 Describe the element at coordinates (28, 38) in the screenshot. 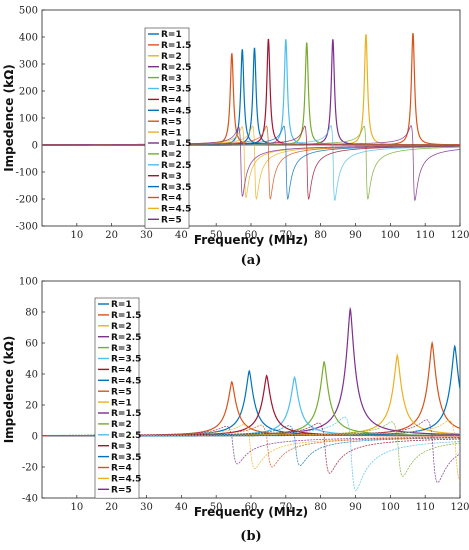

I see `y-tick-label: 400` at that location.